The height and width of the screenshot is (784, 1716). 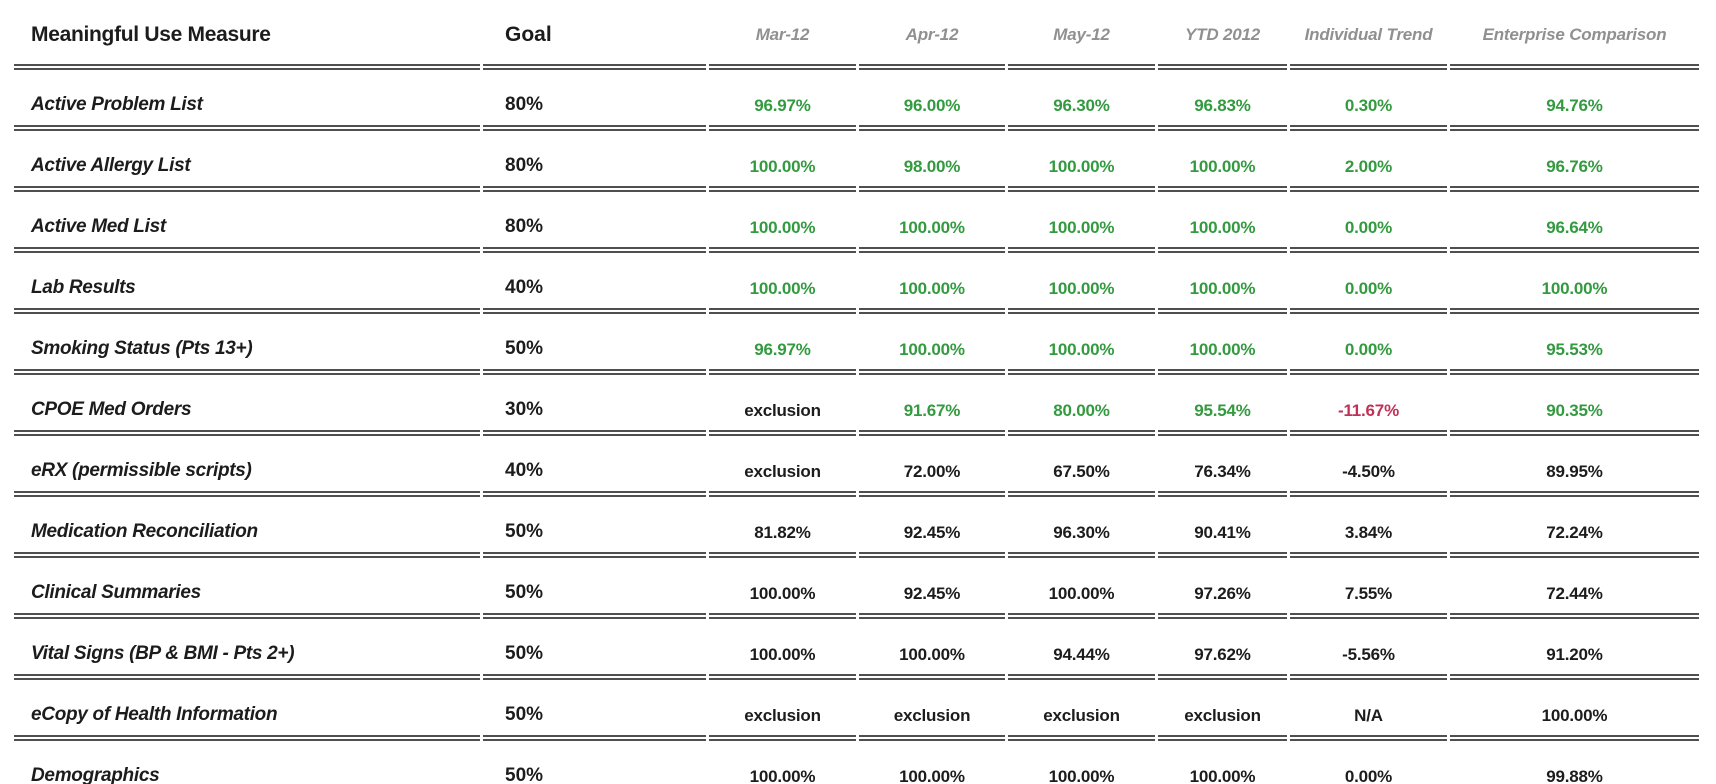 What do you see at coordinates (594, 283) in the screenshot?
I see `goal-cell: 40%` at bounding box center [594, 283].